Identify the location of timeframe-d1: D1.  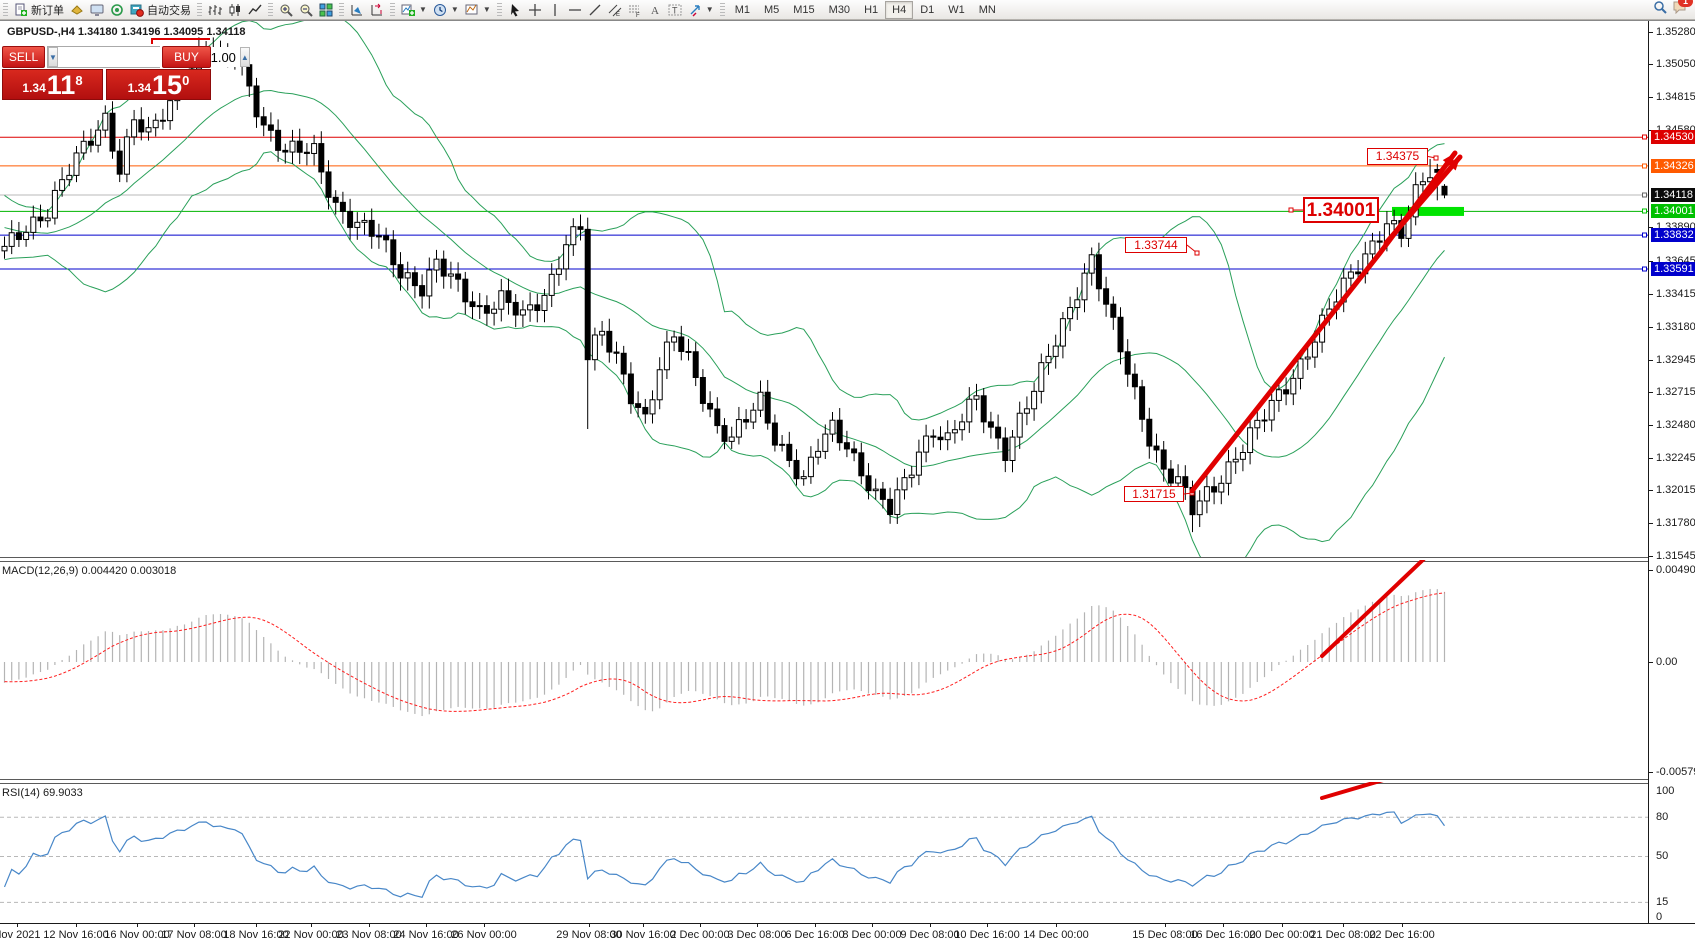
(927, 9).